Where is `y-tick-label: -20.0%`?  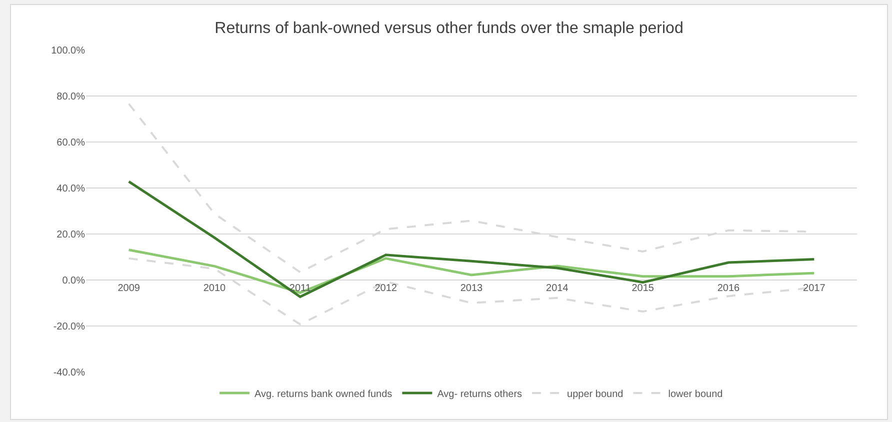
y-tick-label: -20.0% is located at coordinates (69, 327).